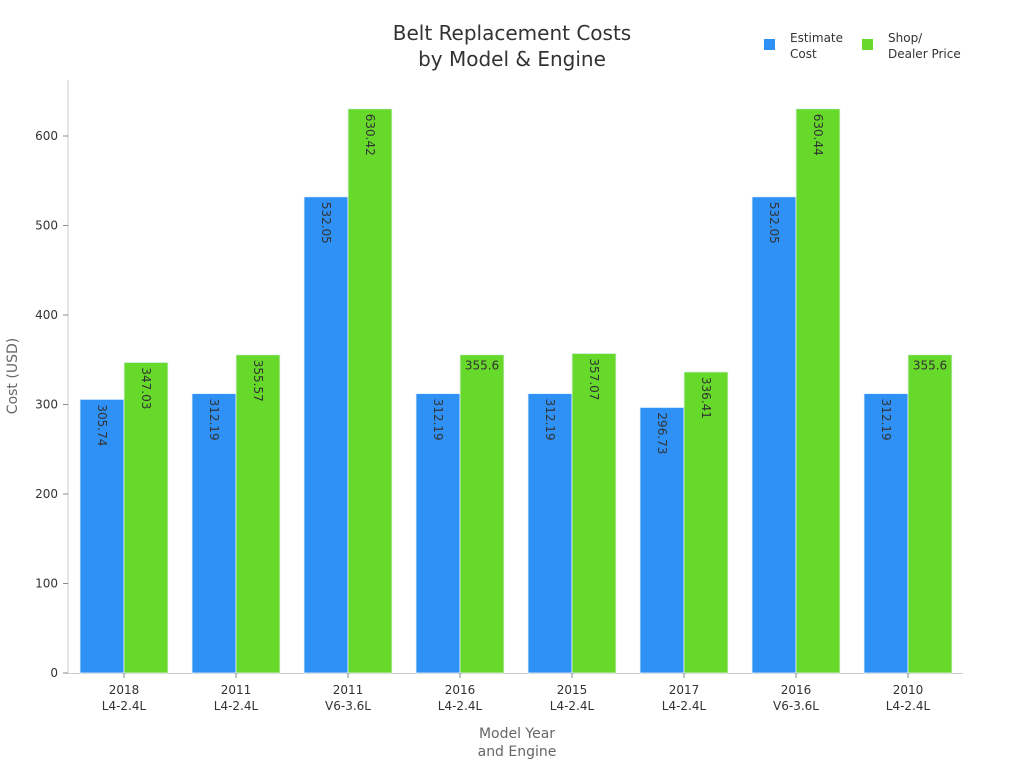  I want to click on bar-value-label: 305.74, so click(102, 425).